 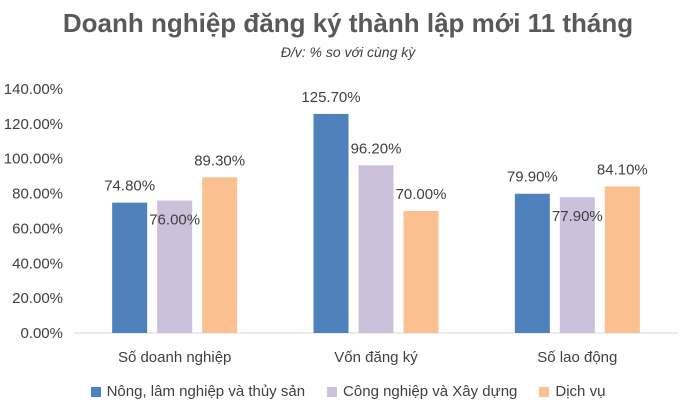 What do you see at coordinates (33, 124) in the screenshot?
I see `y-tick-label: 120.00%` at bounding box center [33, 124].